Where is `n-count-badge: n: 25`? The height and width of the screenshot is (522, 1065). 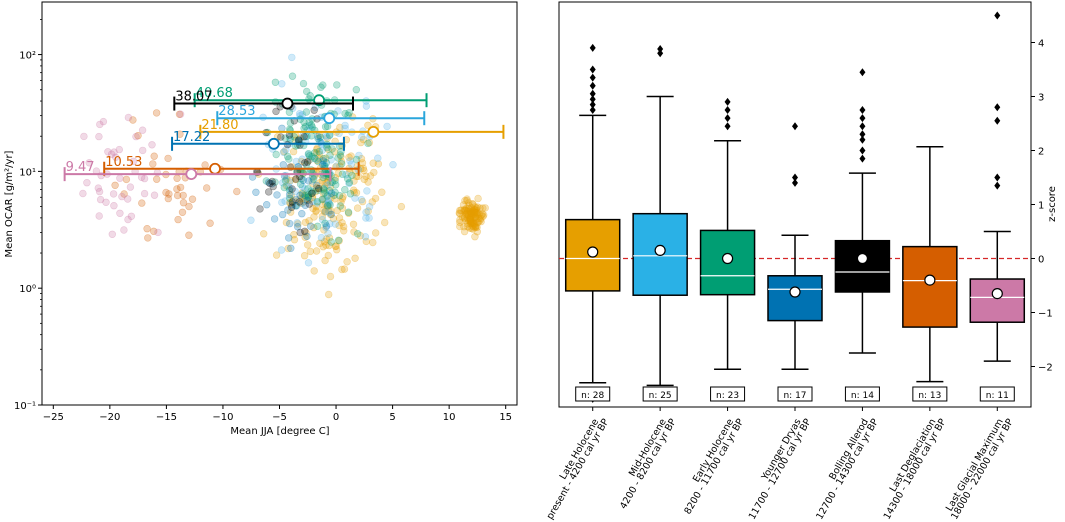
n-count-badge: n: 25 is located at coordinates (660, 394).